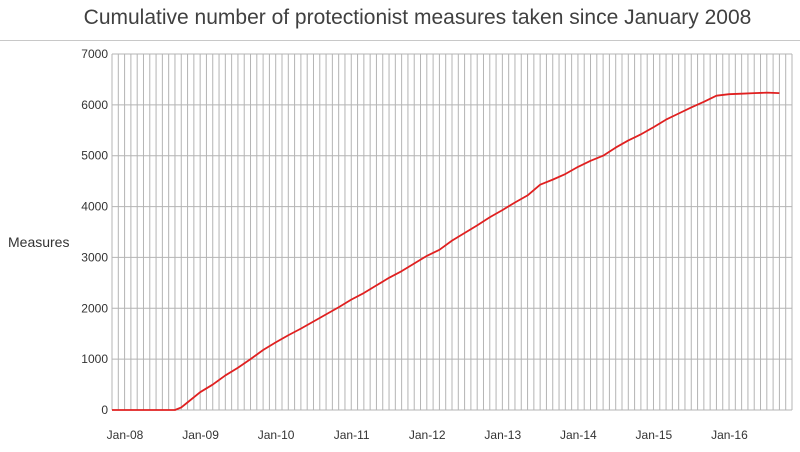 The height and width of the screenshot is (452, 800). What do you see at coordinates (125, 435) in the screenshot?
I see `x-tick-label: Jan-08` at bounding box center [125, 435].